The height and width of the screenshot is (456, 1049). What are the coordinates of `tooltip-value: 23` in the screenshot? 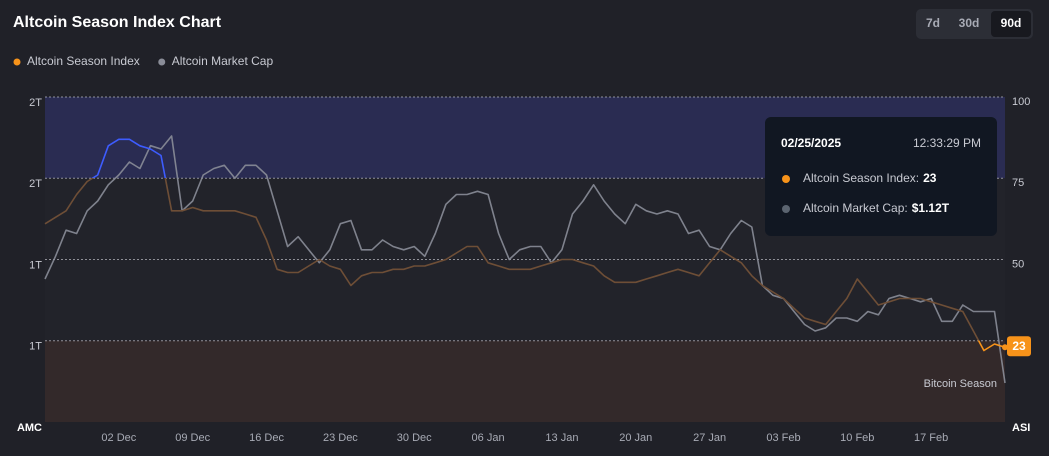 It's located at (930, 178).